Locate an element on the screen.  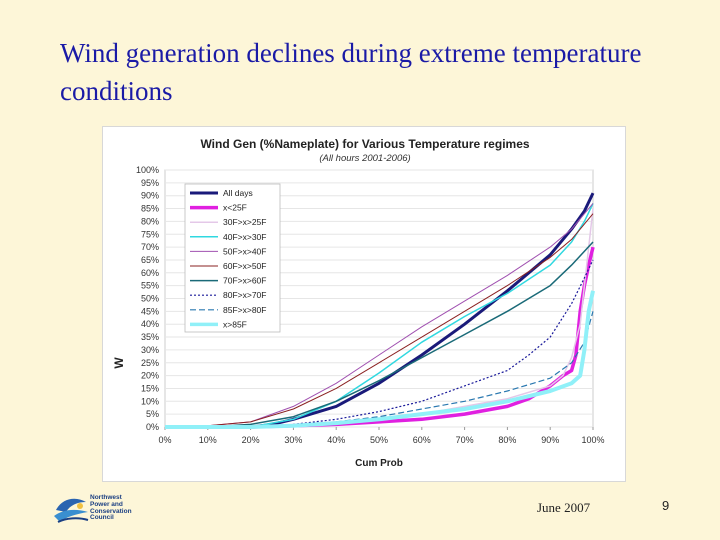
y-tick-label: 90% is located at coordinates (150, 196).